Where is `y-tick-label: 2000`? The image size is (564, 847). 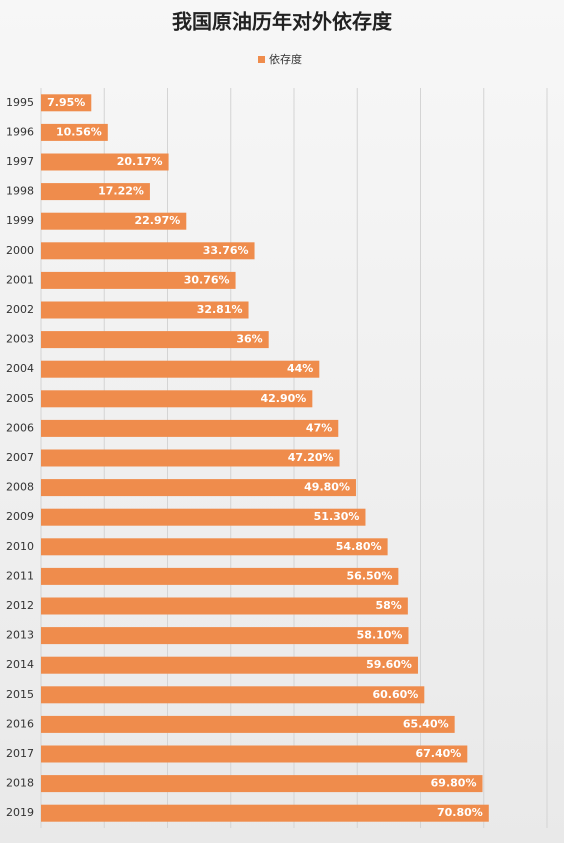
y-tick-label: 2000 is located at coordinates (20, 250).